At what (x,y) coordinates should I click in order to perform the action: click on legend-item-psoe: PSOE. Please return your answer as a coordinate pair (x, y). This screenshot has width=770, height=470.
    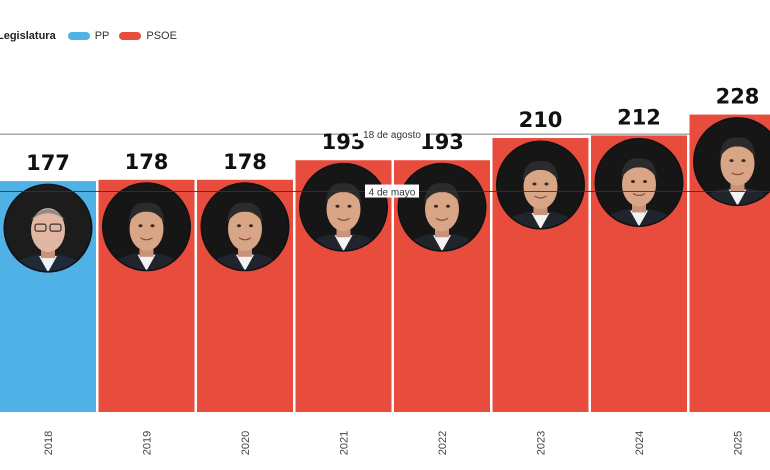
    Looking at the image, I should click on (148, 36).